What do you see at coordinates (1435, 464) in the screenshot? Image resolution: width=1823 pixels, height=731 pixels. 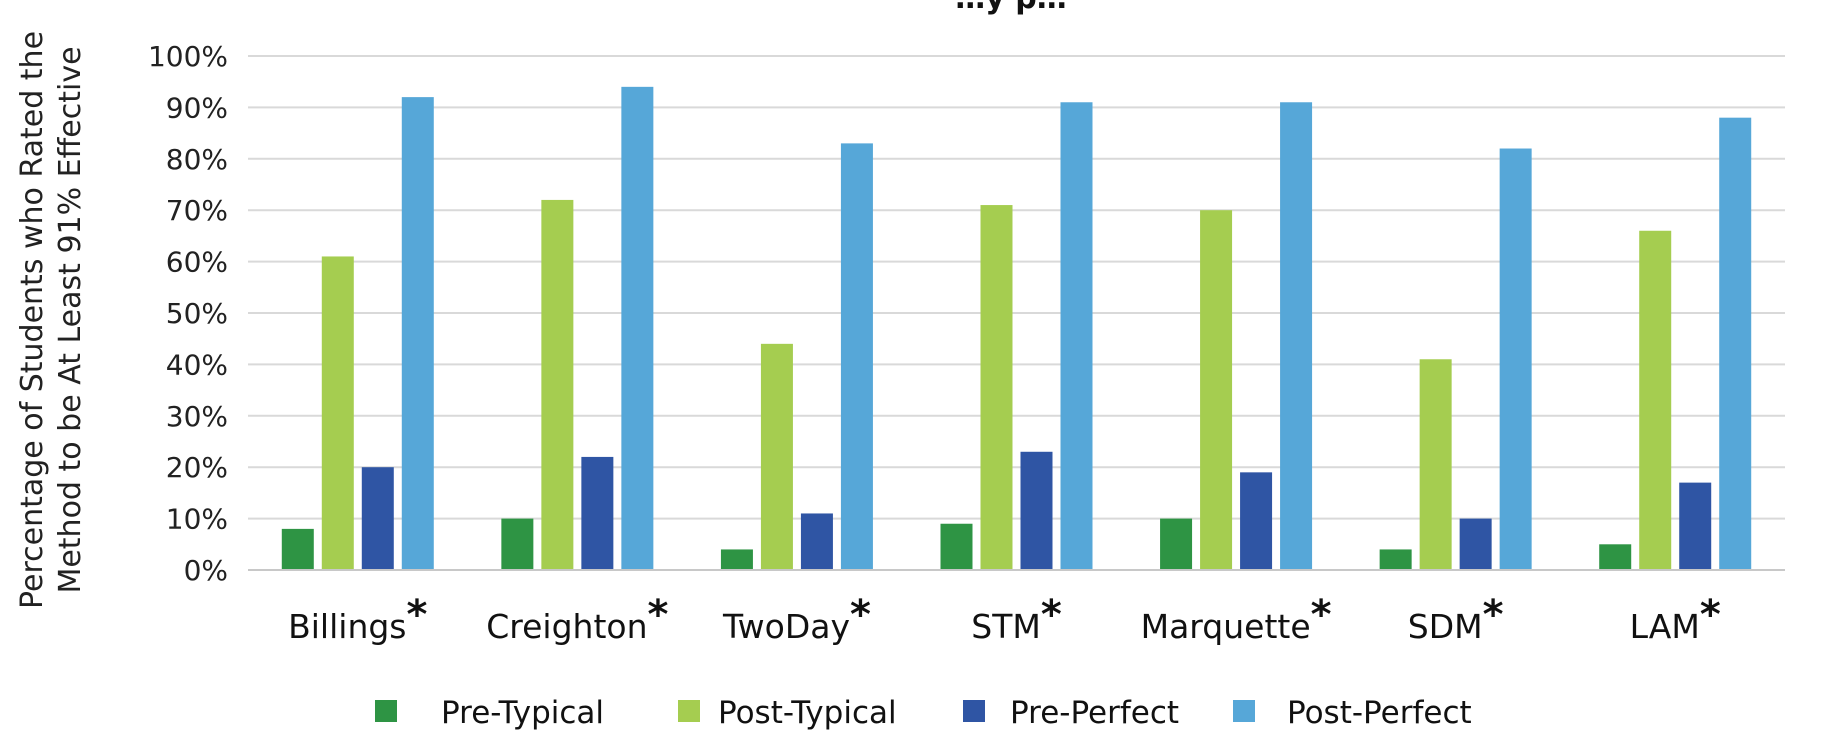 I see `bar-post-typical-sdm` at bounding box center [1435, 464].